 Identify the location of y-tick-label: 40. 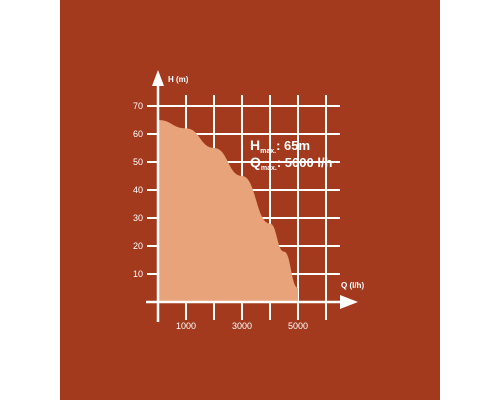
(138, 190).